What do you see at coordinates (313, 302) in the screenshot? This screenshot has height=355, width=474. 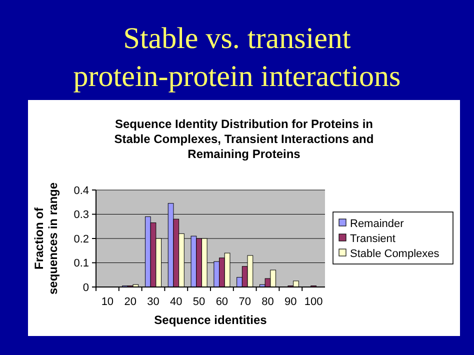 I see `x-tick-label: 100` at bounding box center [313, 302].